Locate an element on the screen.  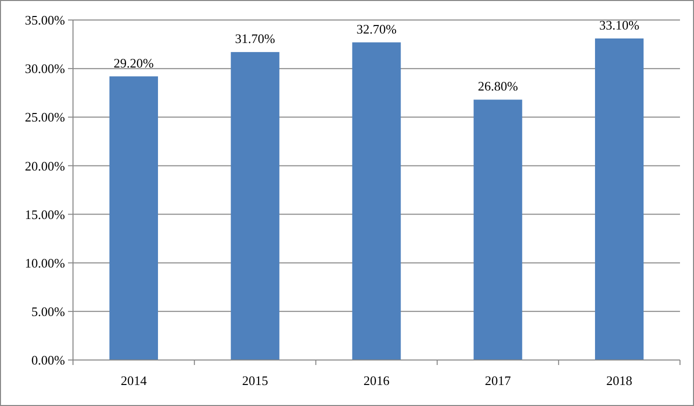
y-tick-label: 35.00% is located at coordinates (45, 20).